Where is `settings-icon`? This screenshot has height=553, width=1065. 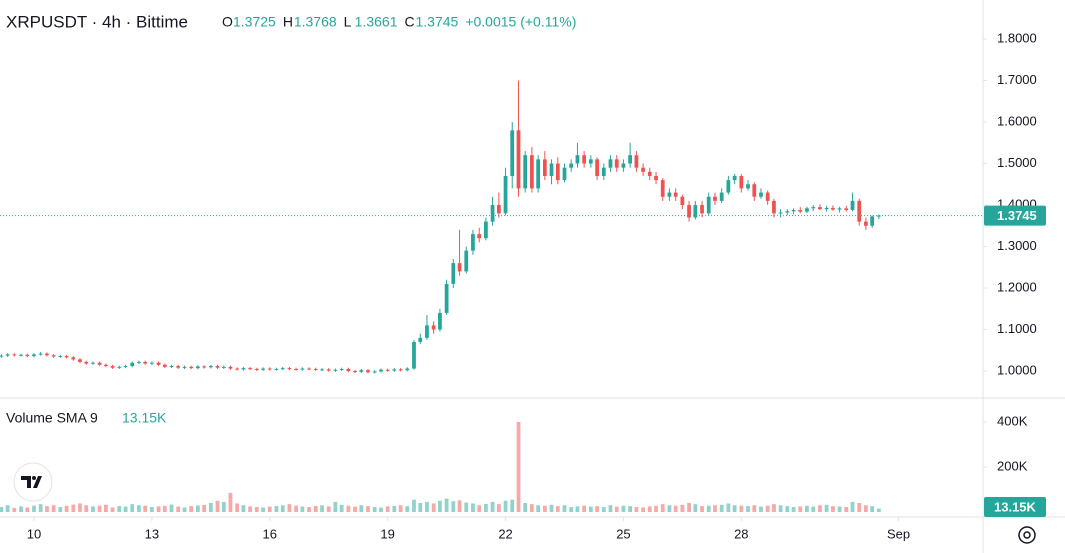 settings-icon is located at coordinates (1027, 535).